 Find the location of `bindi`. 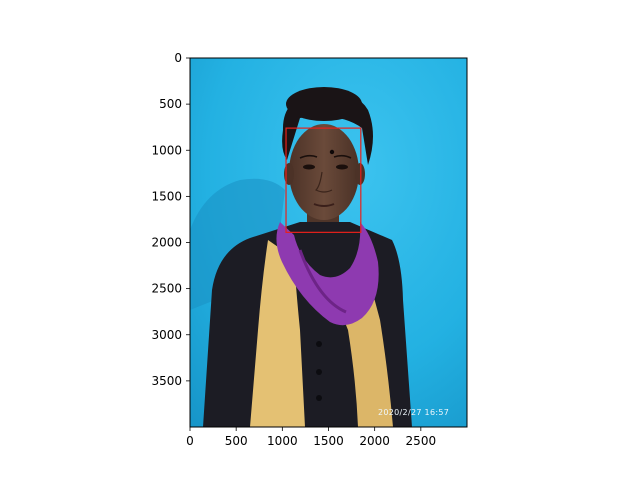

bindi is located at coordinates (332, 152).